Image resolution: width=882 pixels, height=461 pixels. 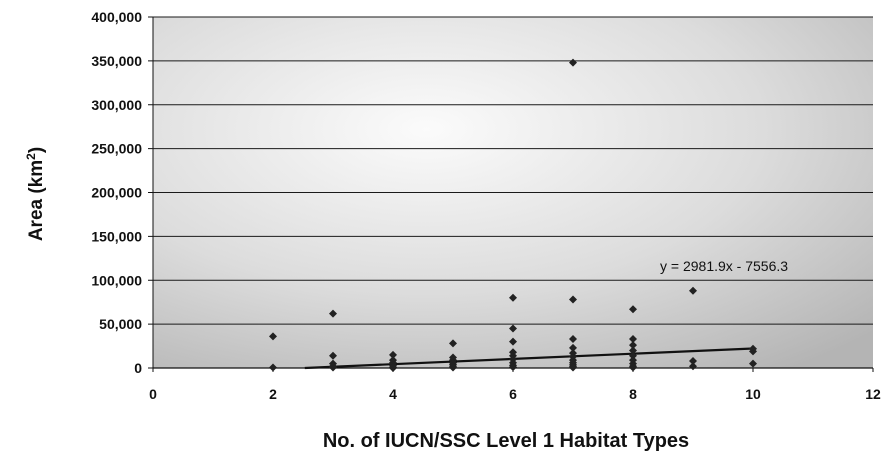 What do you see at coordinates (116, 280) in the screenshot?
I see `y-tick-label: 100,000` at bounding box center [116, 280].